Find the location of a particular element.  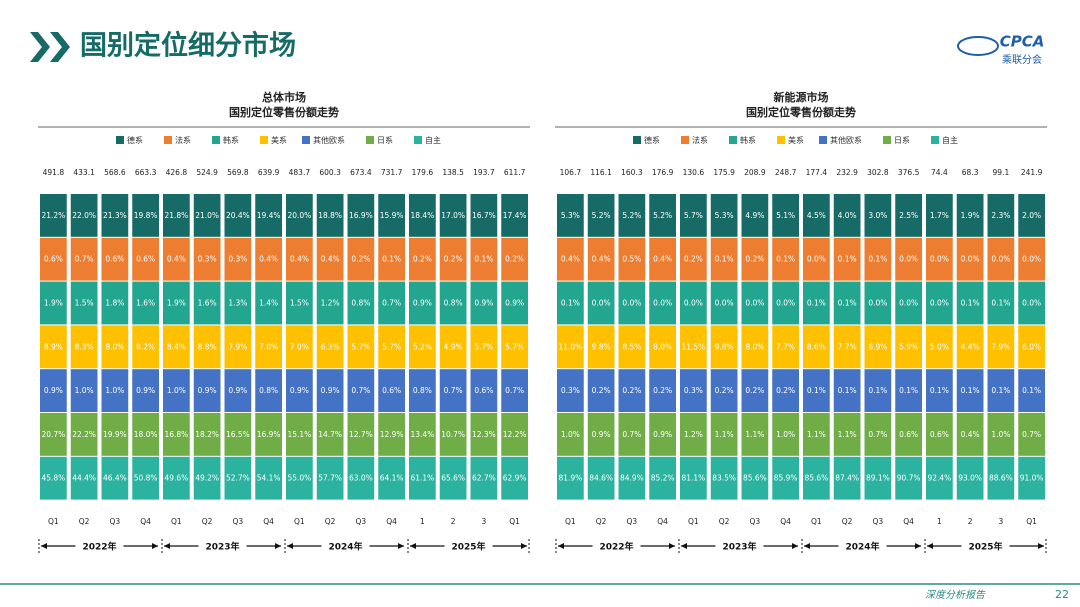

cell-label: 0.3% is located at coordinates (570, 390).